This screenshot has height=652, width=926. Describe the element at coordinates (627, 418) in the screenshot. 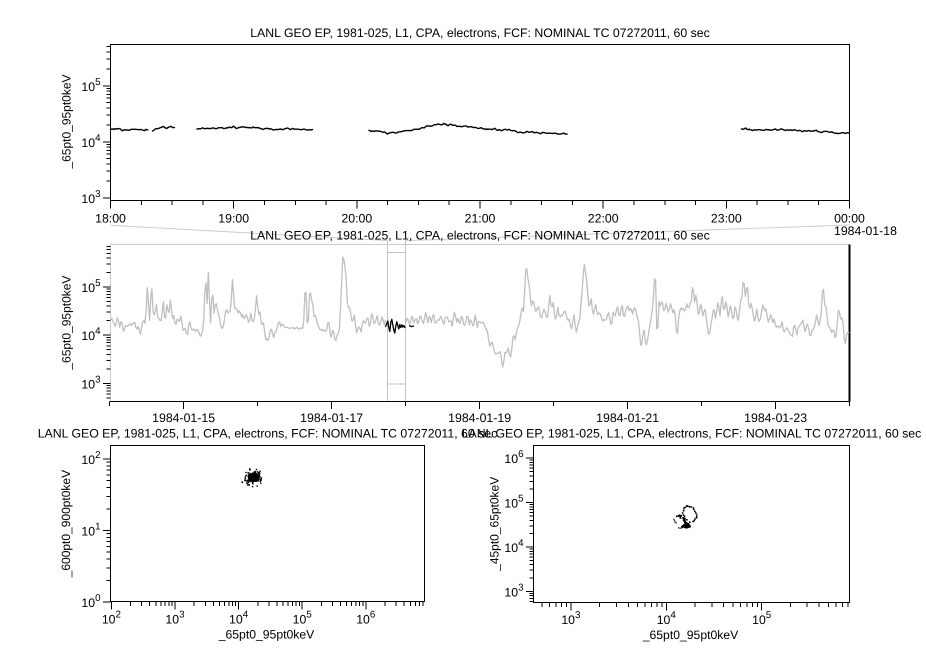

I see `svg-text: 1984-01-21` at that location.